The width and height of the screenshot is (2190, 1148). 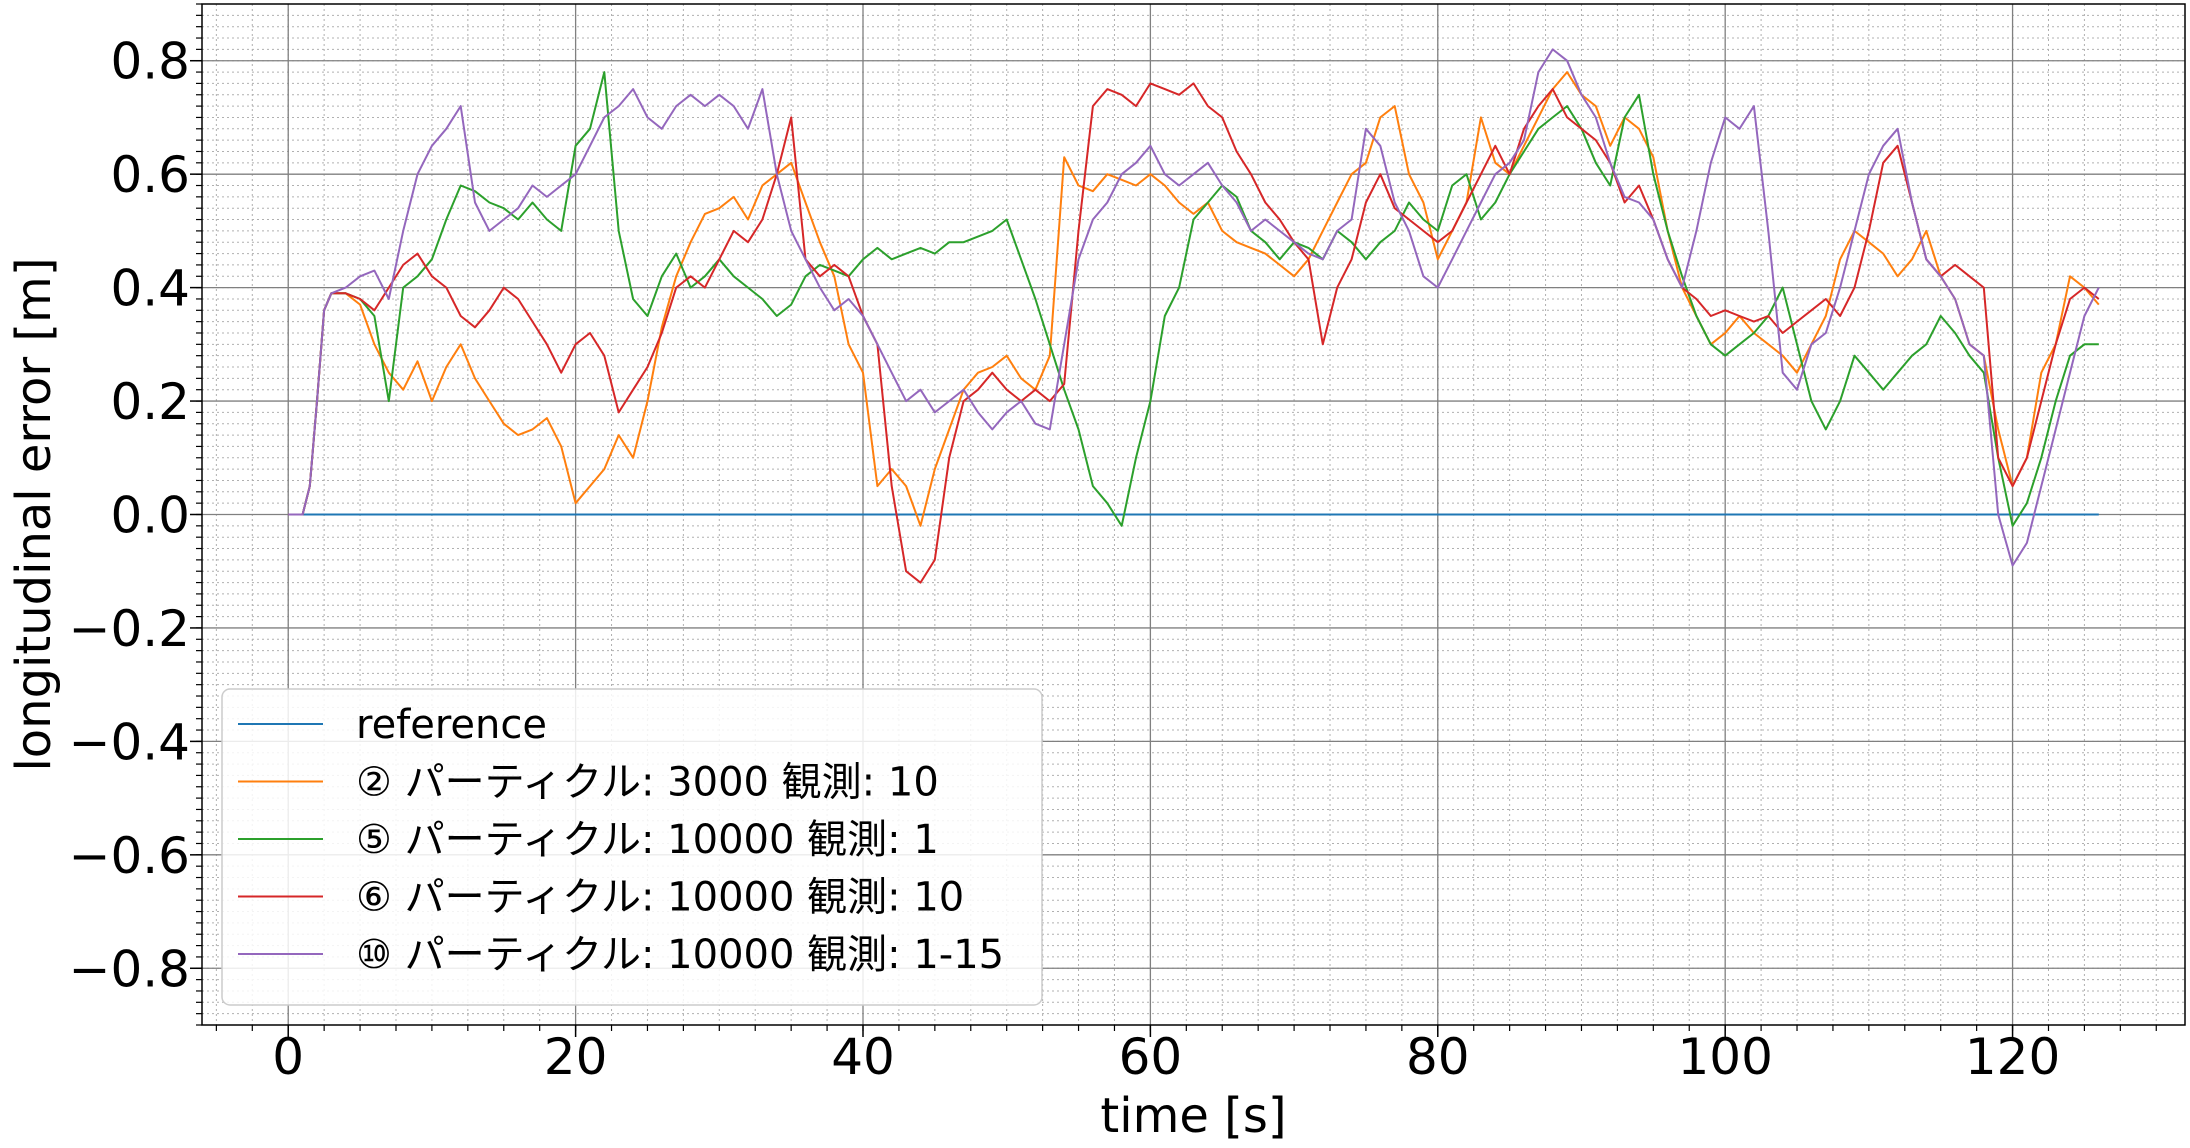 What do you see at coordinates (2012, 1057) in the screenshot?
I see `x-tick-label: 120` at bounding box center [2012, 1057].